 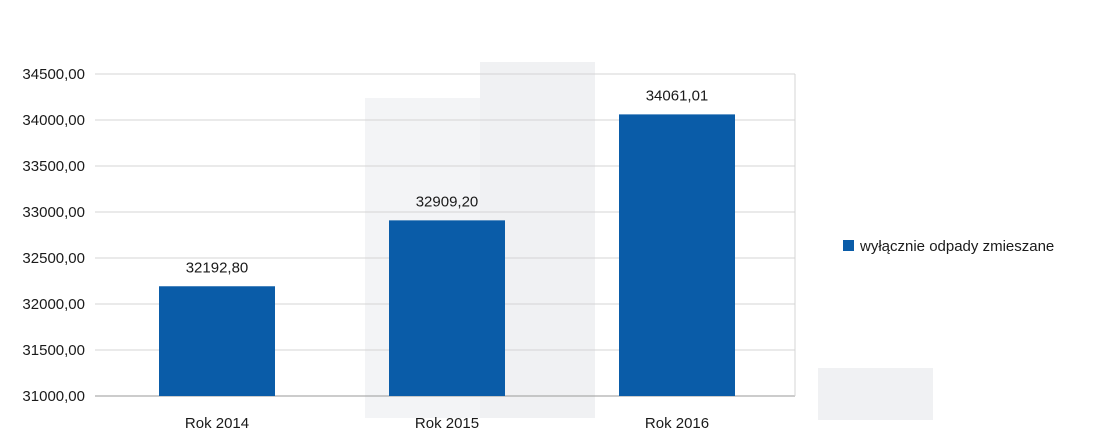 I want to click on legend: wyłącznie odpady zmieszane, so click(x=948, y=246).